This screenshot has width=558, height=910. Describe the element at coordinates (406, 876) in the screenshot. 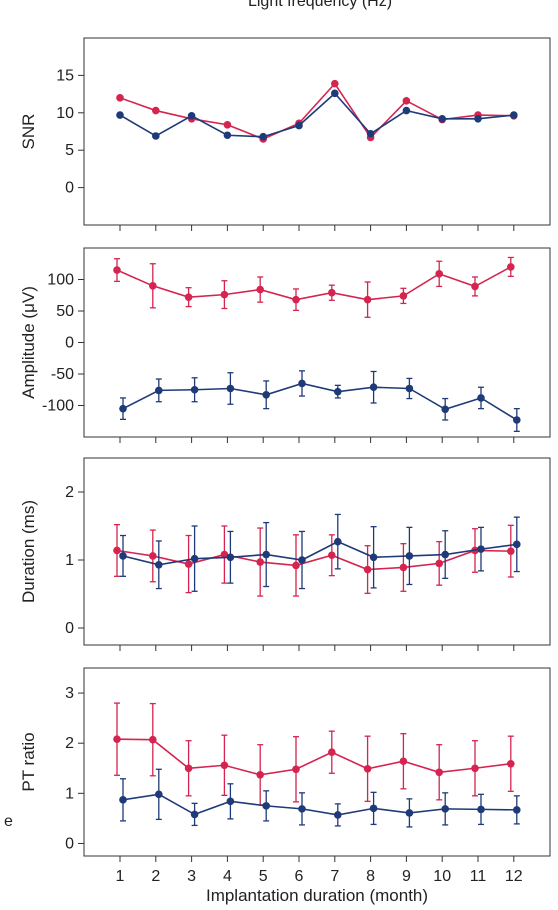

I see `x-tick-label: 9` at that location.